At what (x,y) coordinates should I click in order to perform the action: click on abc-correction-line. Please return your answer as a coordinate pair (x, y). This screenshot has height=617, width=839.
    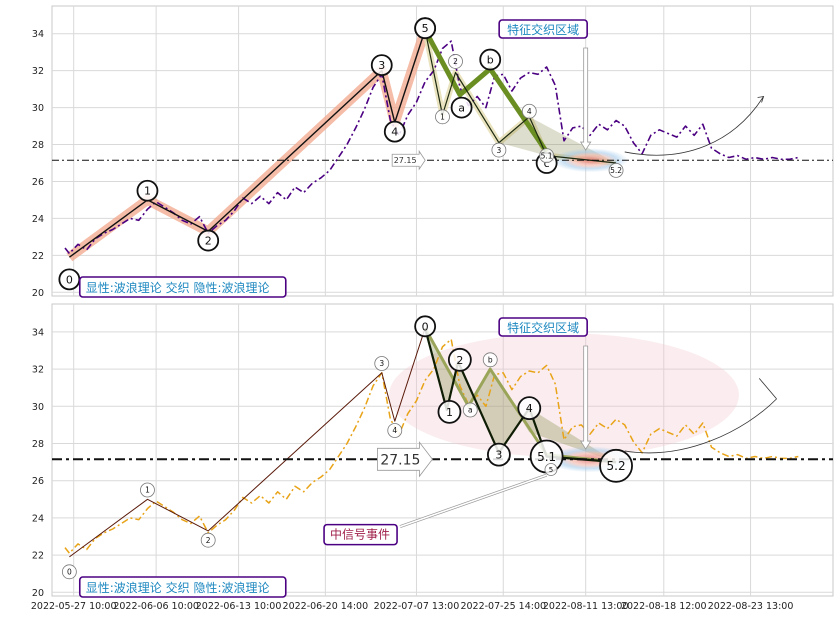
    Looking at the image, I should click on (485, 91).